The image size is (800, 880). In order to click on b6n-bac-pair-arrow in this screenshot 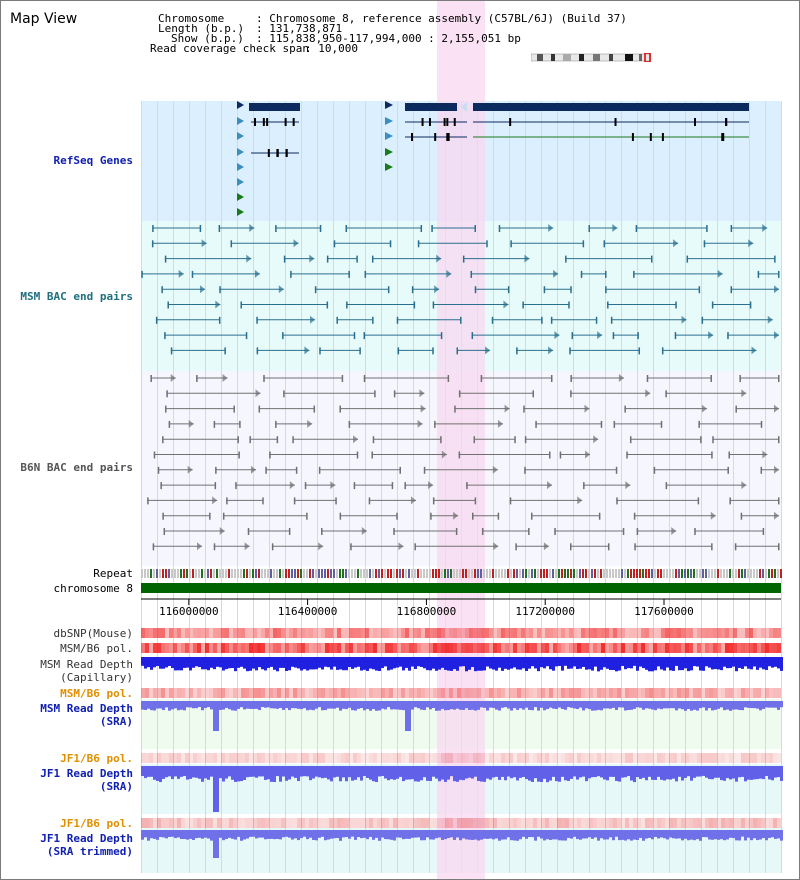, I will do `click(310, 423)`.